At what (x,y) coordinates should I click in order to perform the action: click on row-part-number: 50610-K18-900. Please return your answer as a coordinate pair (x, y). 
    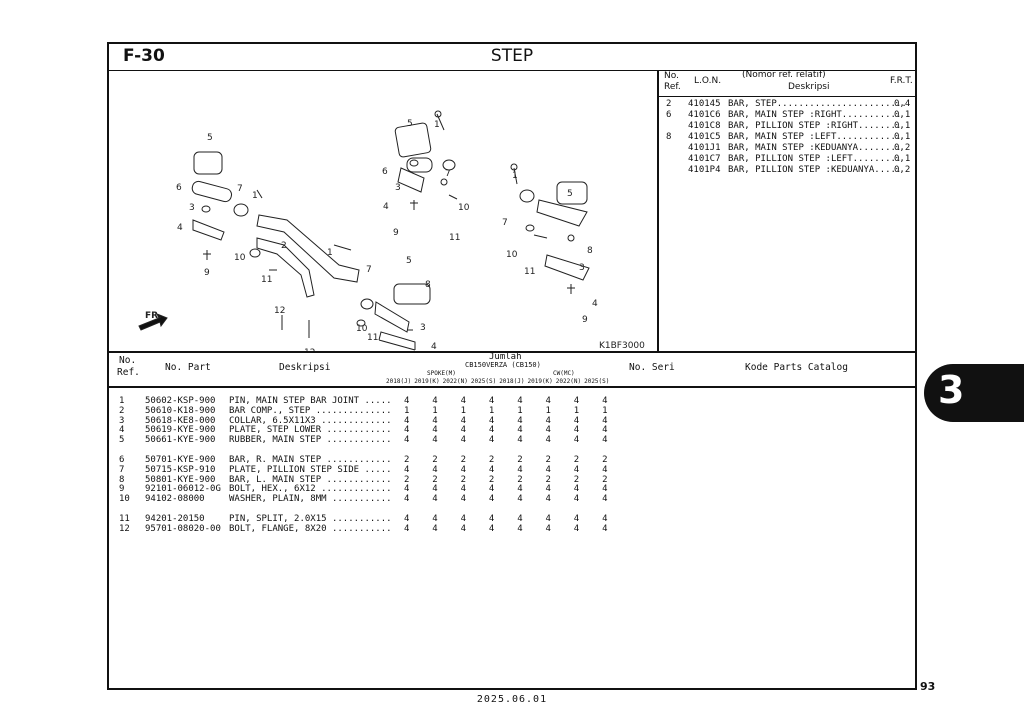
    Looking at the image, I should click on (180, 410).